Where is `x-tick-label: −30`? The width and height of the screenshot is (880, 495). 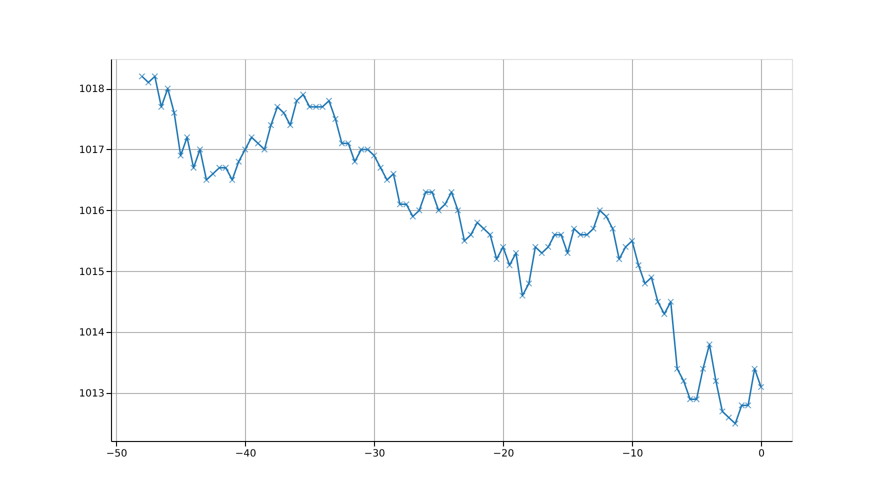
x-tick-label: −30 is located at coordinates (375, 454).